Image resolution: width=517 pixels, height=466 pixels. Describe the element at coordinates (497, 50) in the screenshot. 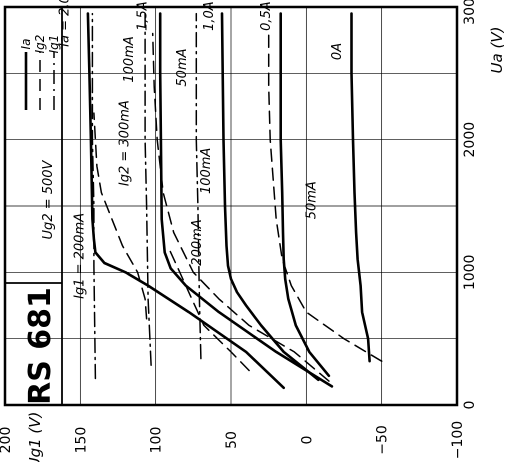

I see `x-axis-label: Ua (V)` at that location.